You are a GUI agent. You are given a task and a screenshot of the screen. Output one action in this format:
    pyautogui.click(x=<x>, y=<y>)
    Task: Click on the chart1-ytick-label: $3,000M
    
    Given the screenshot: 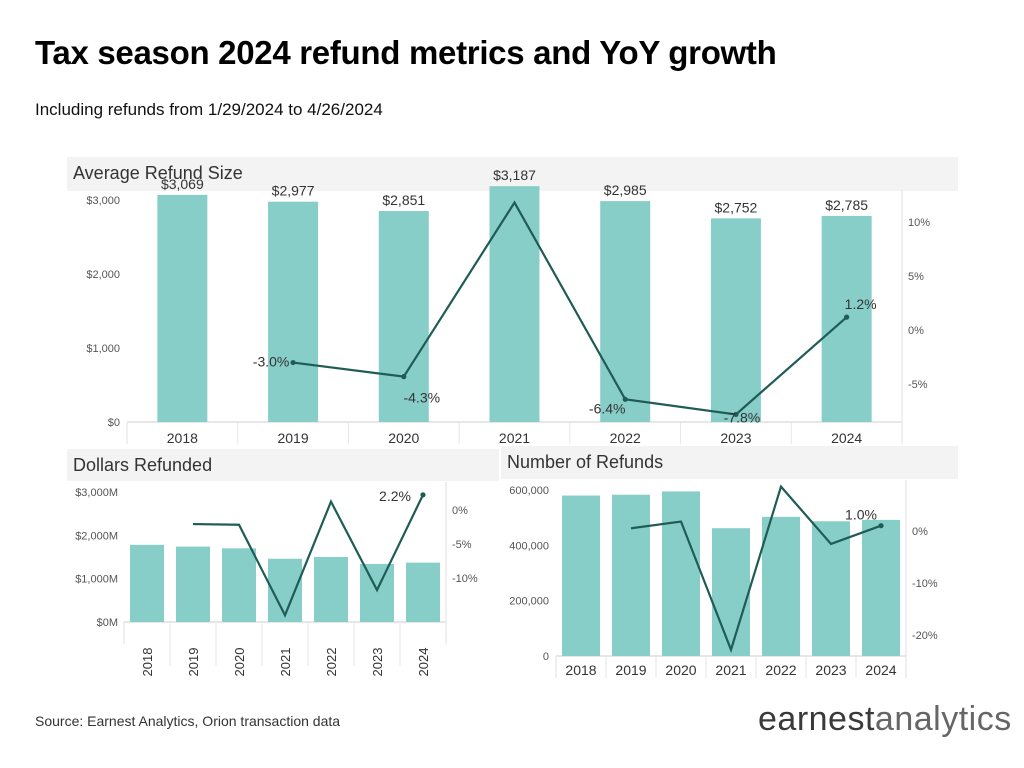 What is the action you would take?
    pyautogui.click(x=96, y=493)
    